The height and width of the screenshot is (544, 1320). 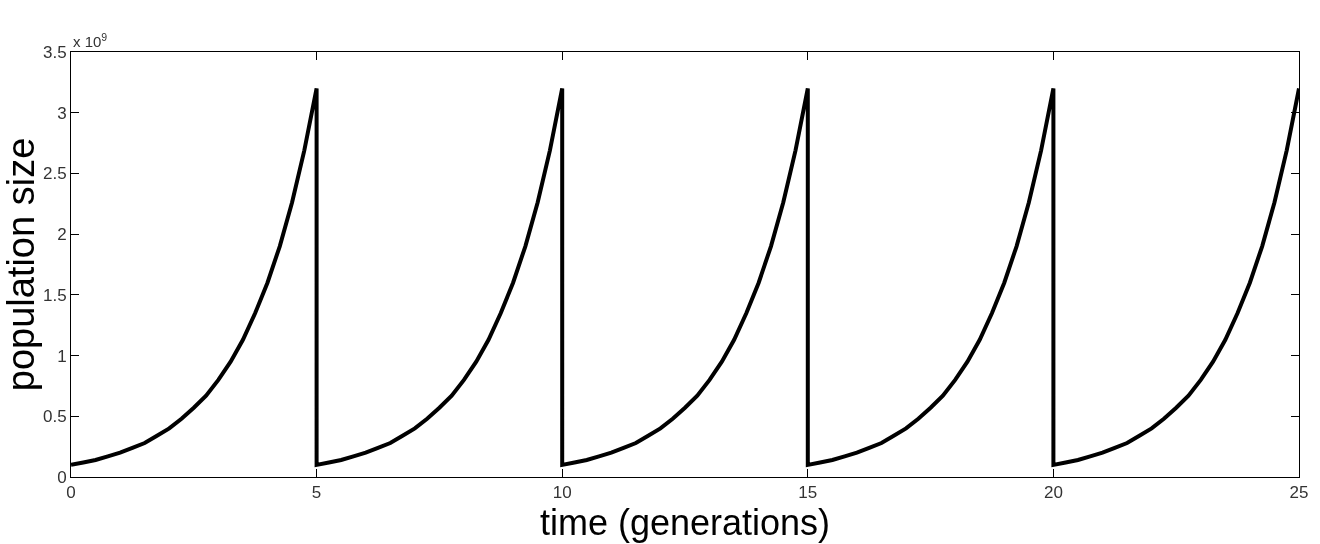 What do you see at coordinates (316, 493) in the screenshot?
I see `x-tick-label: 5` at bounding box center [316, 493].